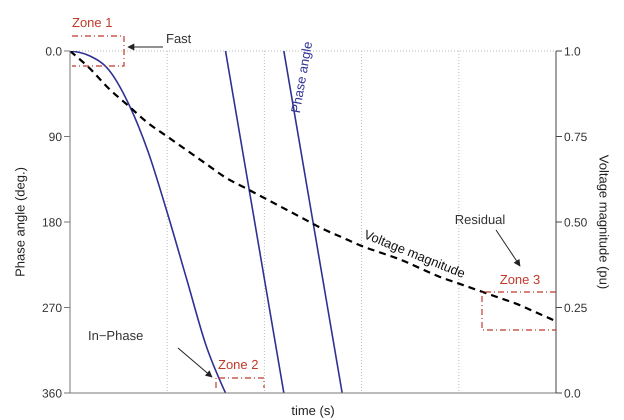 This screenshot has height=420, width=624. What do you see at coordinates (52, 222) in the screenshot?
I see `y-tick-label: 180` at bounding box center [52, 222].